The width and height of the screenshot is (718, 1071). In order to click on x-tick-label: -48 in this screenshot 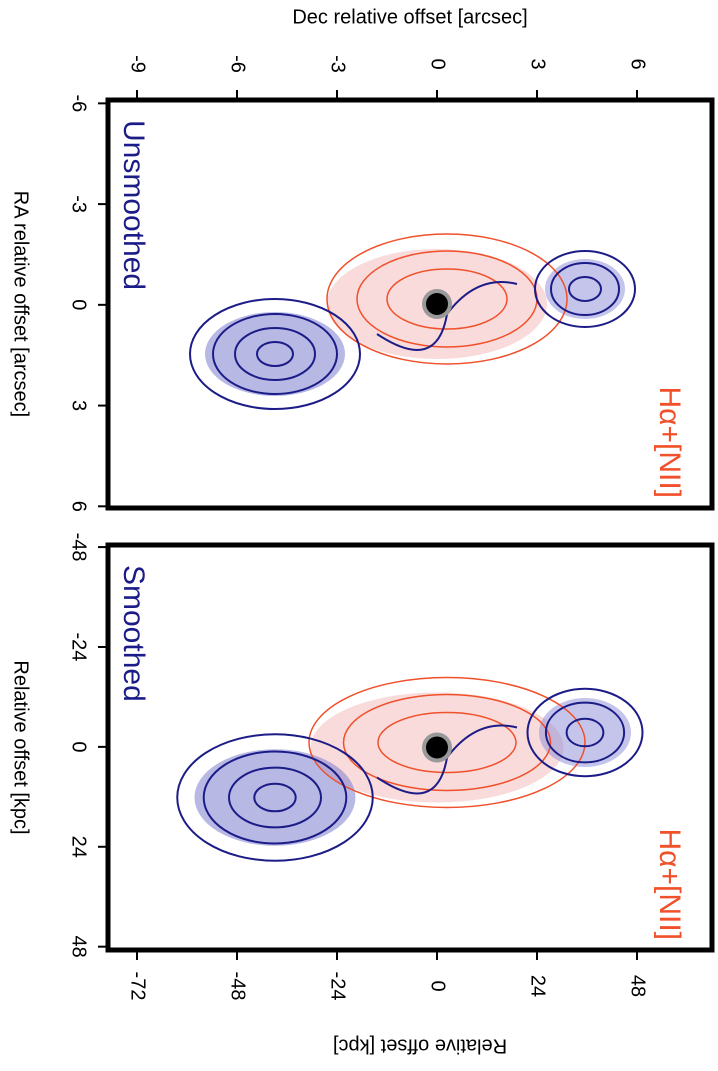, I will do `click(238, 986)`.